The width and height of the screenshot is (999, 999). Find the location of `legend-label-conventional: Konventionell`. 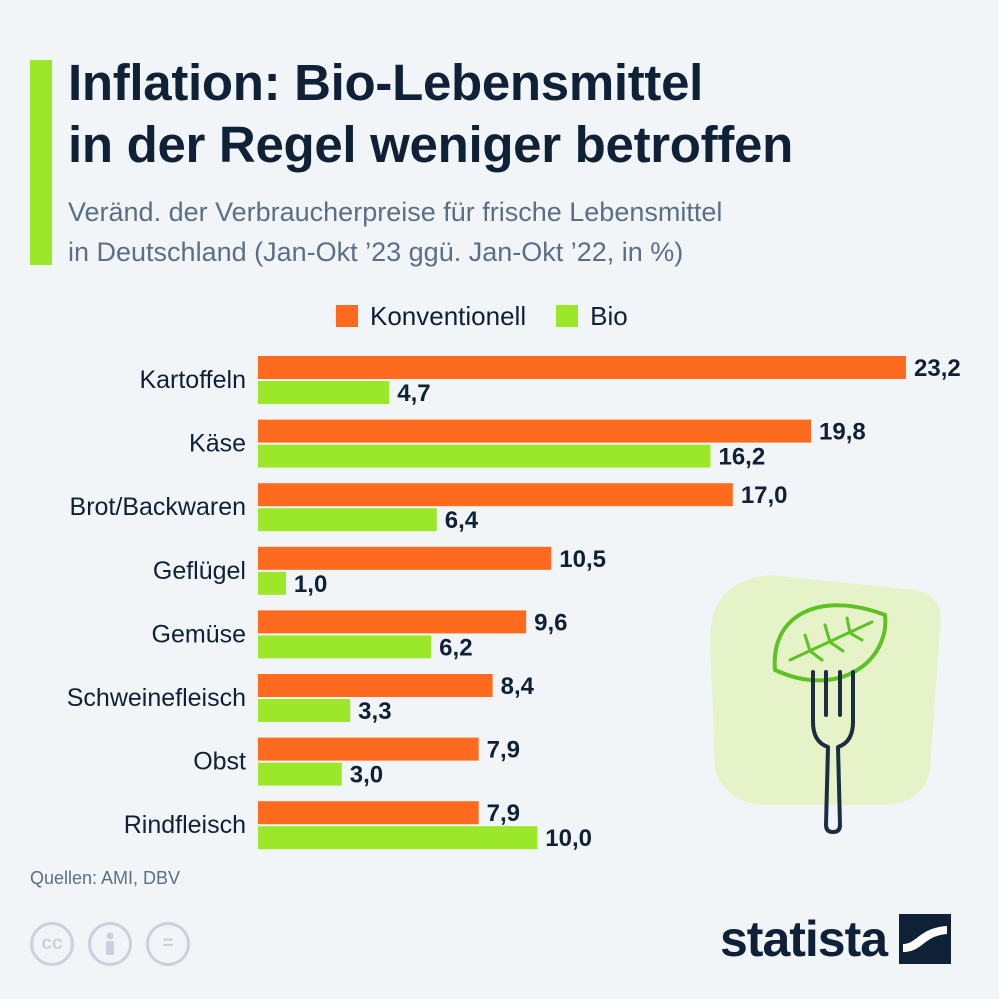

legend-label-conventional: Konventionell is located at coordinates (448, 315).